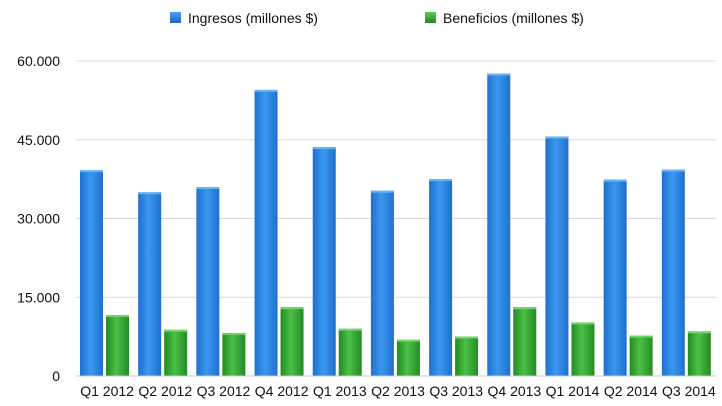  Describe the element at coordinates (456, 391) in the screenshot. I see `x-tick-label: Q3 2013` at that location.